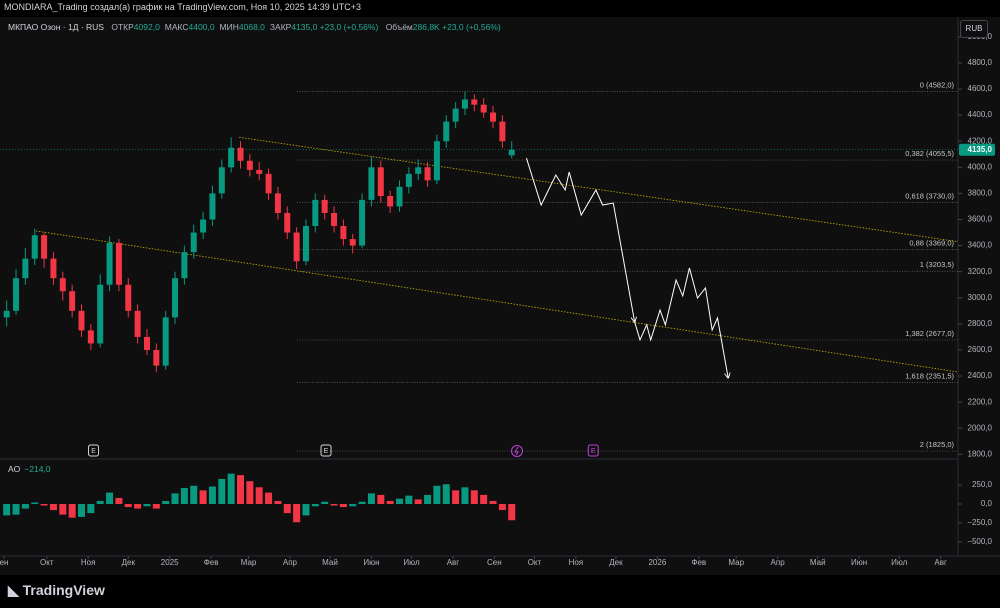 The width and height of the screenshot is (1000, 608). I want to click on ao-tick-label: 0,0, so click(987, 503).